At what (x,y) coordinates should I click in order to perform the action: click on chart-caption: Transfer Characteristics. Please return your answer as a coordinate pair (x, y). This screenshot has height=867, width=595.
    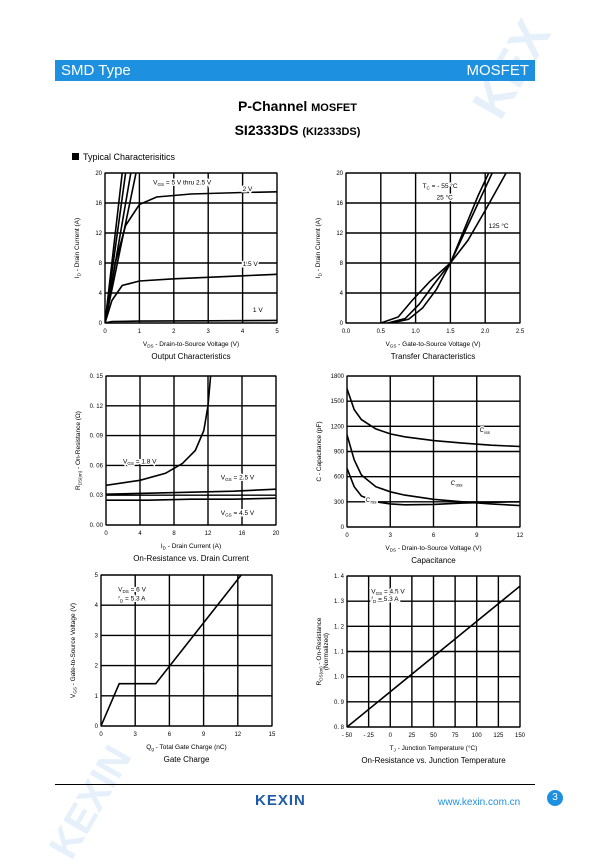
    Looking at the image, I should click on (433, 356).